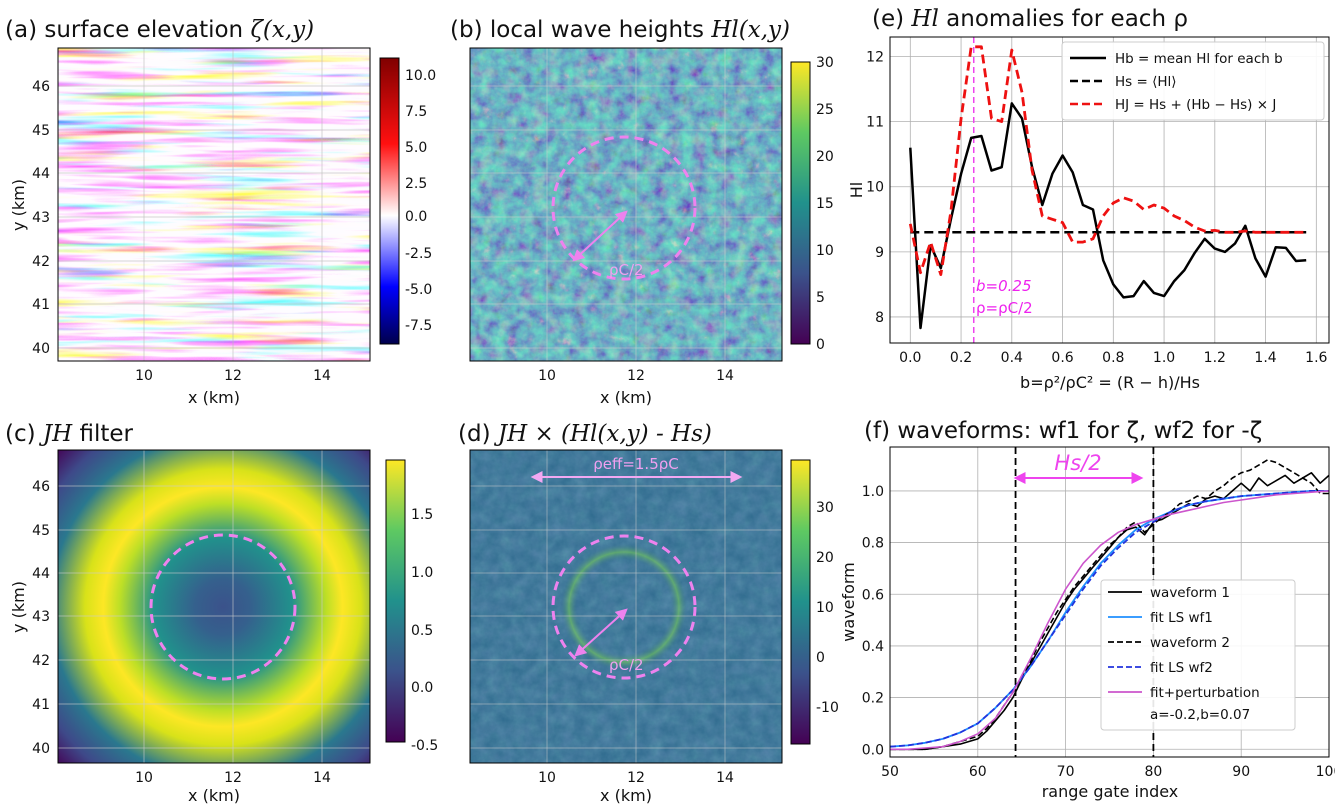 This screenshot has height=805, width=1335. Describe the element at coordinates (601, 632) in the screenshot. I see `panel-d-radius-arrow` at that location.